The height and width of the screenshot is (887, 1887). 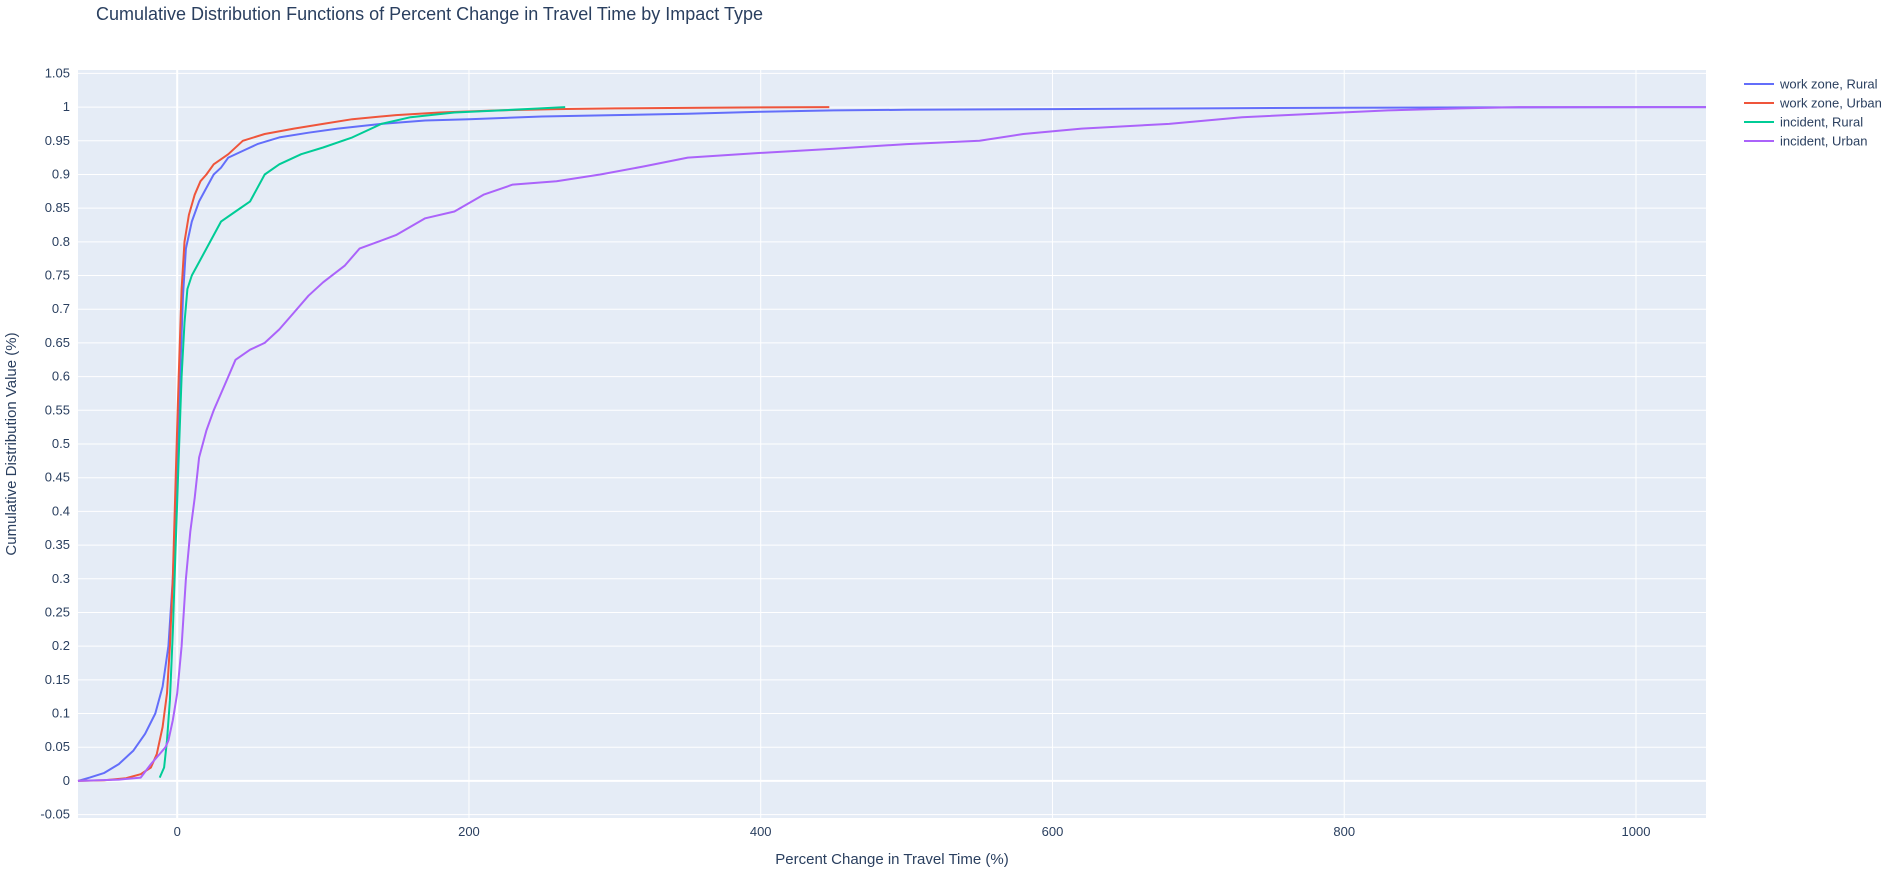 I want to click on y-tick-label: 0, so click(x=66, y=780).